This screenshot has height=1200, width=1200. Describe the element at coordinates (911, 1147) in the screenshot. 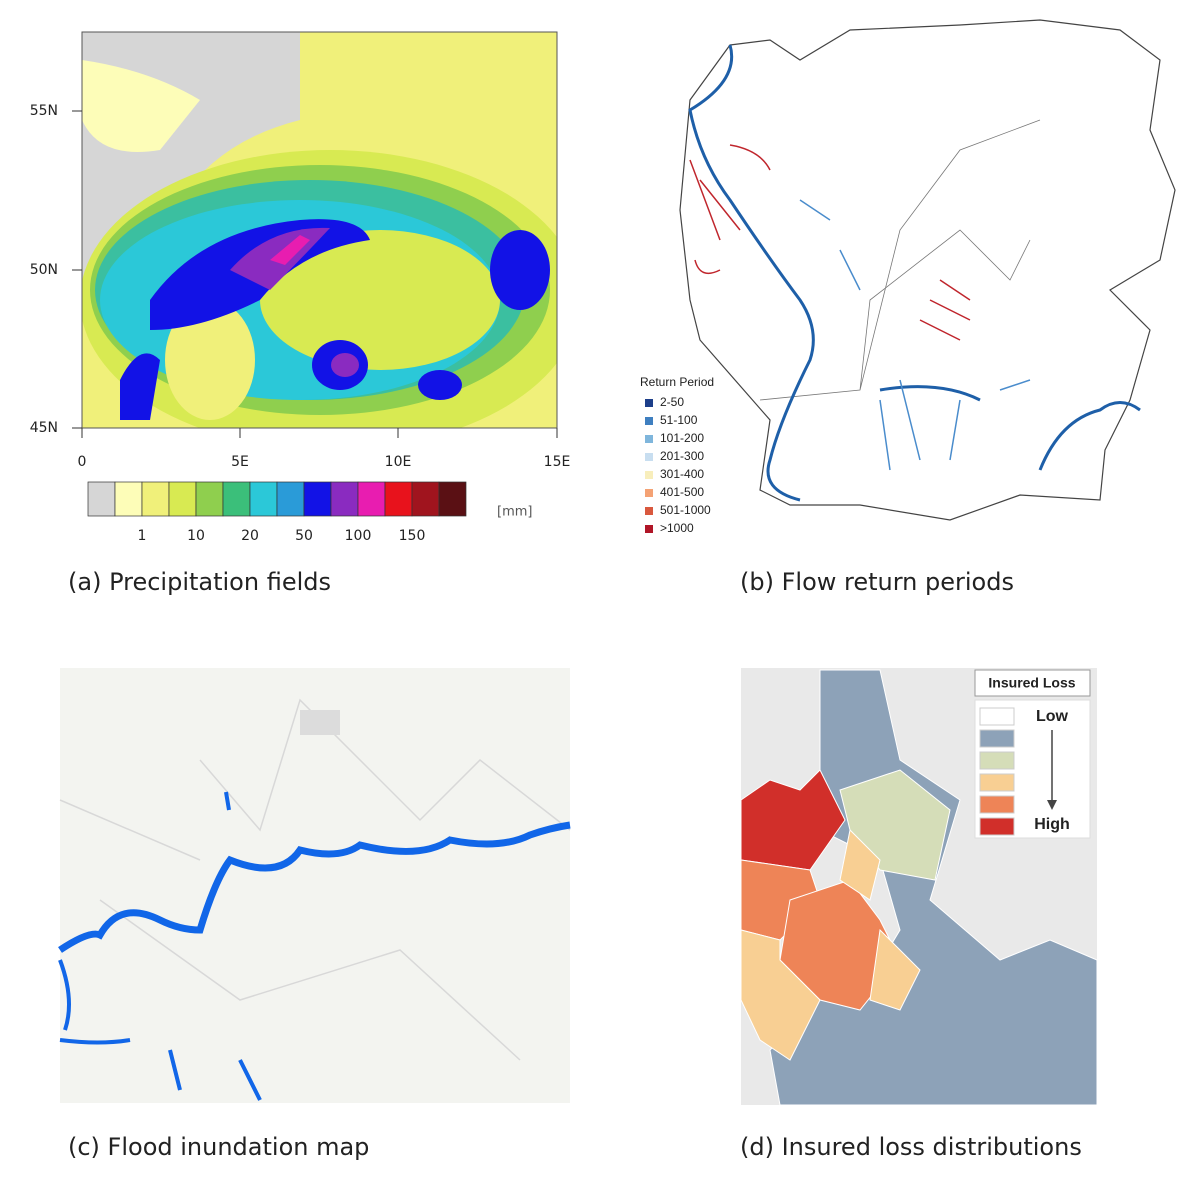

I see `caption: (d) Insured loss distributions` at that location.